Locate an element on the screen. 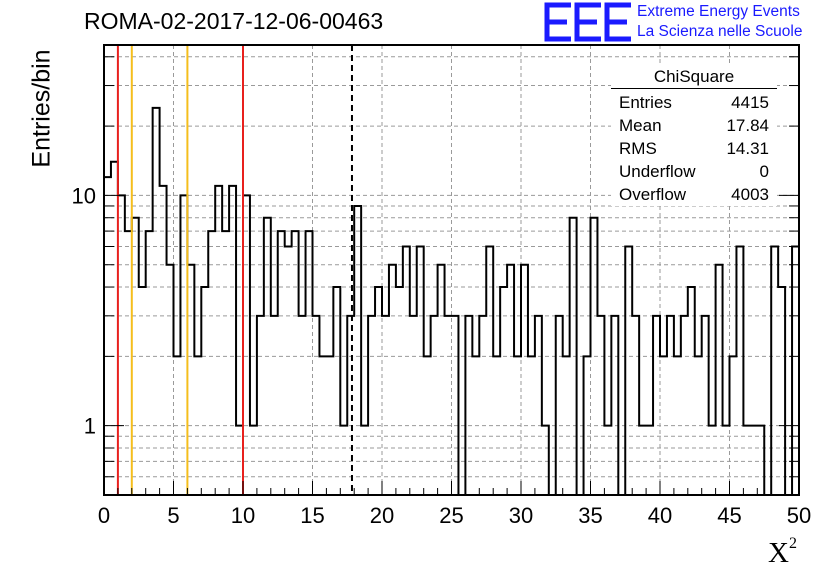 The height and width of the screenshot is (572, 836). stats-label: Mean is located at coordinates (640, 125).